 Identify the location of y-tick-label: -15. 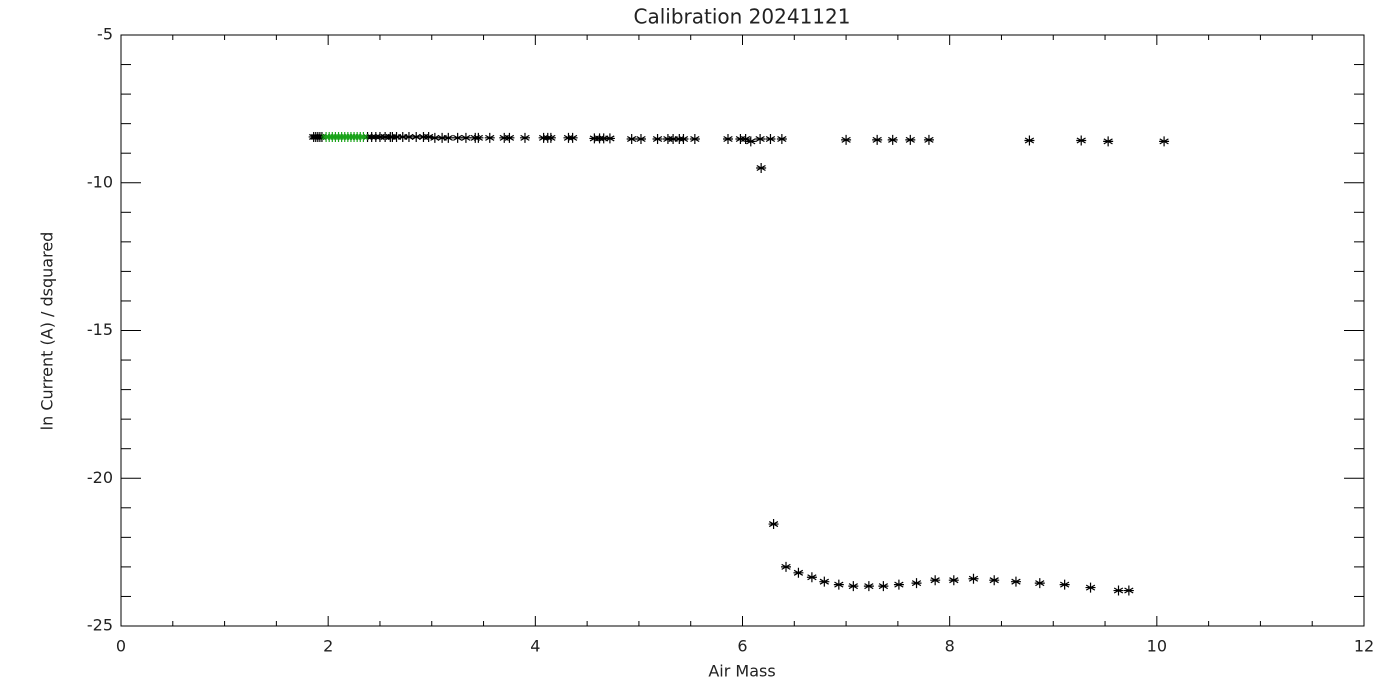
(100, 329).